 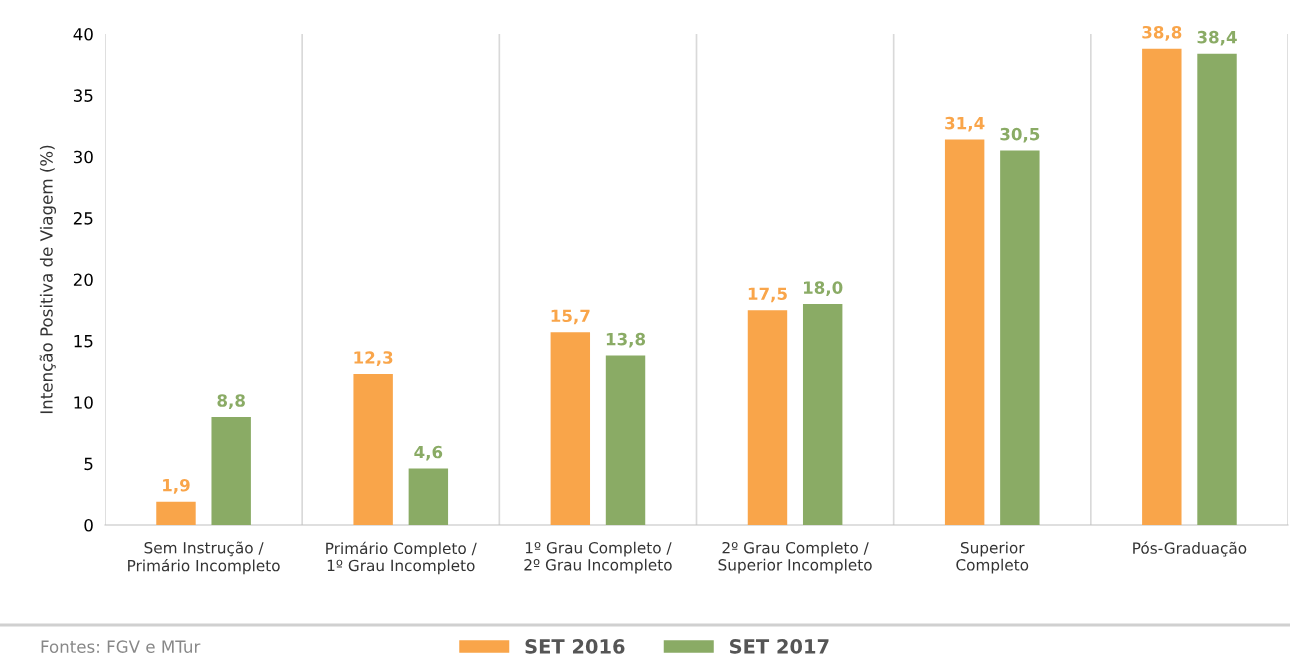 What do you see at coordinates (83, 280) in the screenshot?
I see `y-tick-label: 20` at bounding box center [83, 280].